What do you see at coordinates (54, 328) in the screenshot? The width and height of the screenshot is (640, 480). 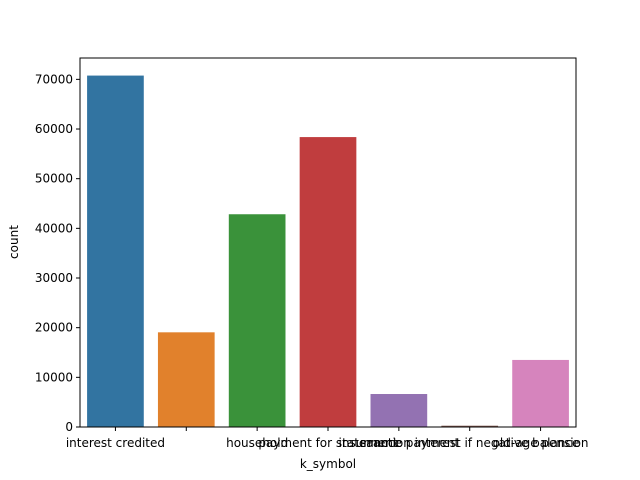 I see `y-tick-label: 20000` at bounding box center [54, 328].